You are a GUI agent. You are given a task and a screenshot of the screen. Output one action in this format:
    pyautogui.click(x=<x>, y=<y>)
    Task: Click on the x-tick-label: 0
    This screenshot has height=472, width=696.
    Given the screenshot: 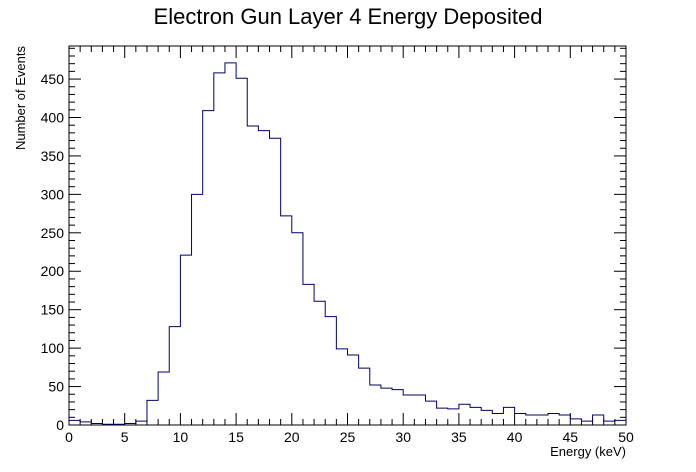 What is the action you would take?
    pyautogui.click(x=69, y=437)
    